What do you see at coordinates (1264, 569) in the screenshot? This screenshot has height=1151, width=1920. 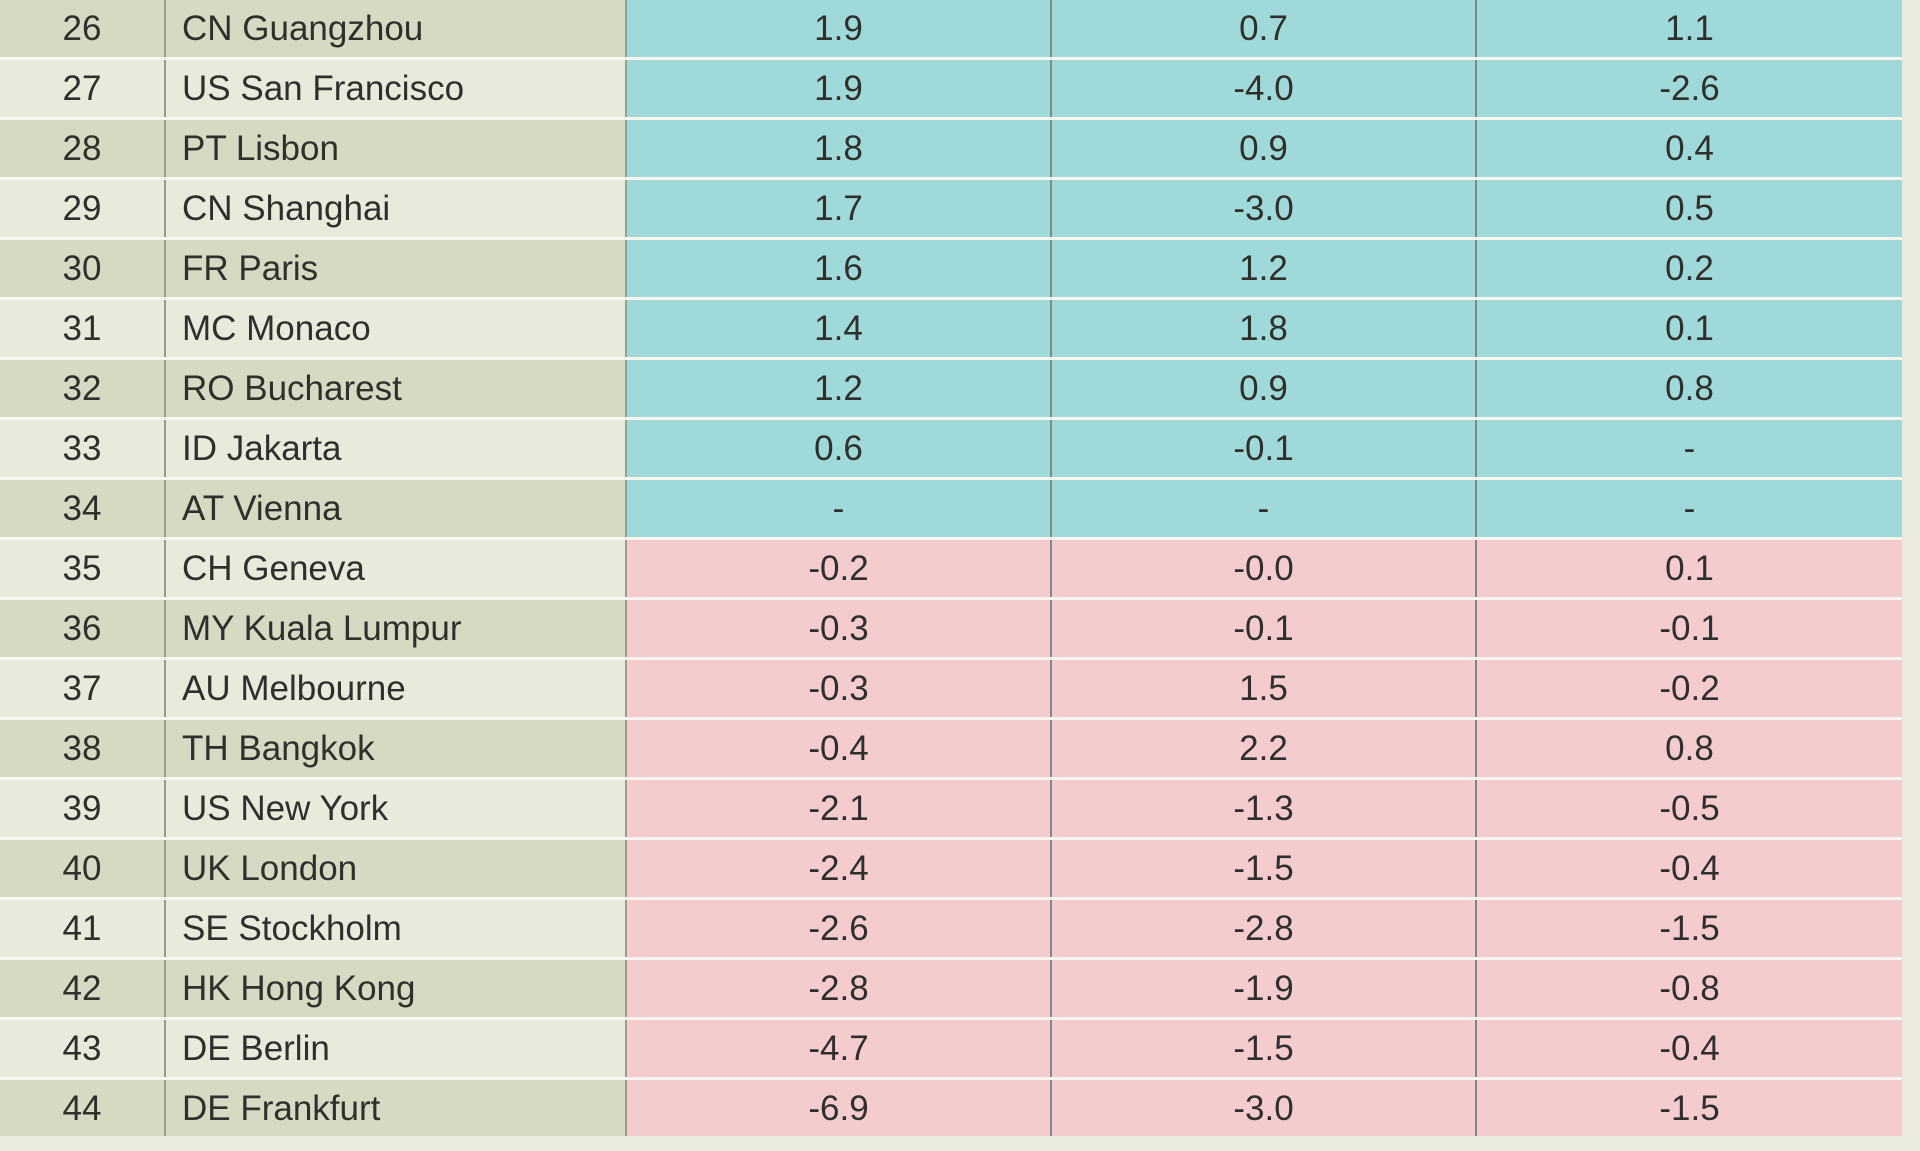 I see `value-cell-2: -0.0` at bounding box center [1264, 569].